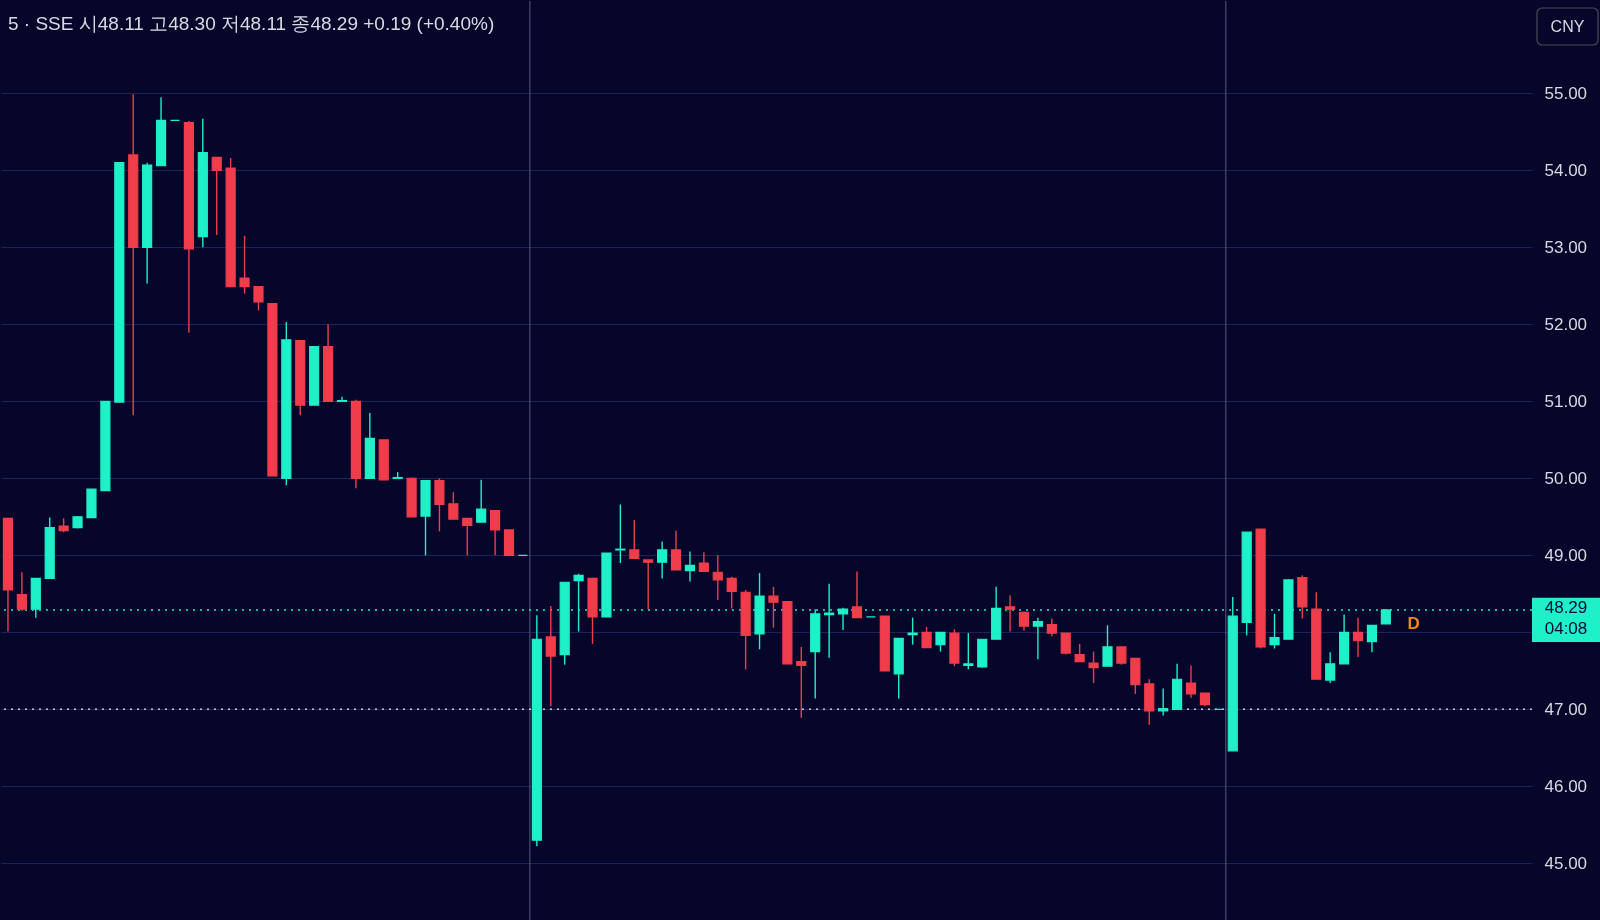 The image size is (1600, 920). I want to click on text: CNY, so click(1567, 26).